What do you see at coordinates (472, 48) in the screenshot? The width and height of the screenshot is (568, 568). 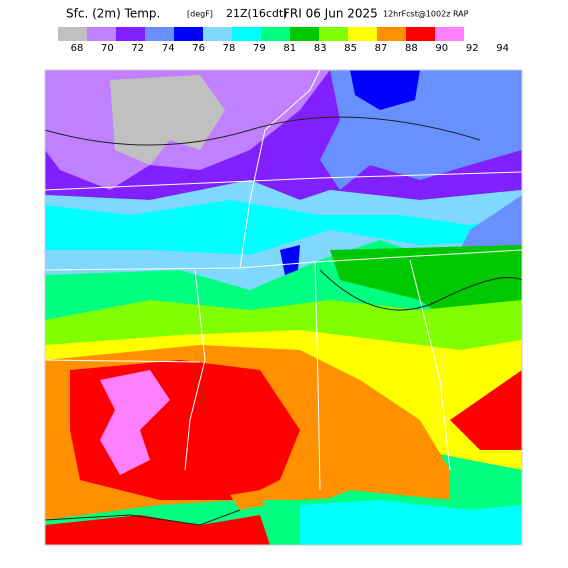 I see `legend-label: 92` at bounding box center [472, 48].